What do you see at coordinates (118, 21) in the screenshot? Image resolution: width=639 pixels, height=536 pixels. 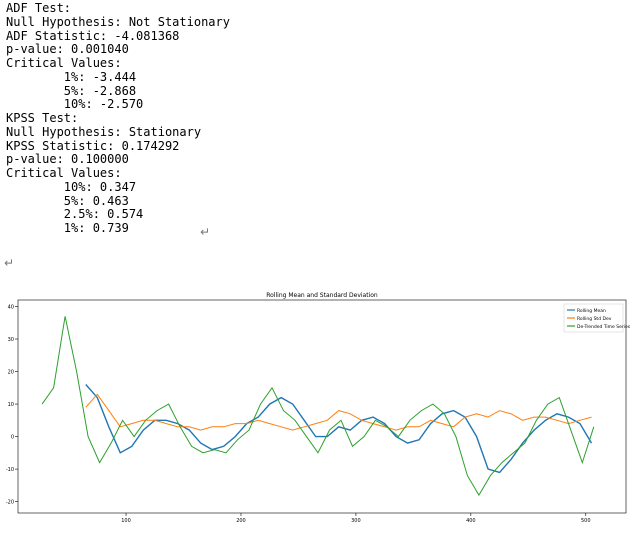 I see `text-line: Null Hypothesis: Not Stationary` at bounding box center [118, 21].